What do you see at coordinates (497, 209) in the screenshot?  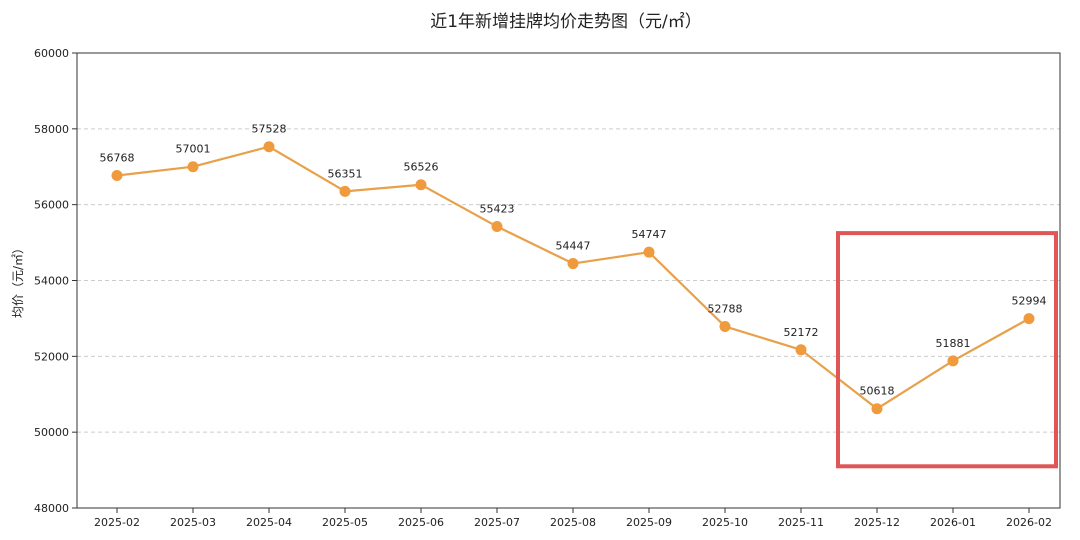 I see `data-label: 55423` at bounding box center [497, 209].